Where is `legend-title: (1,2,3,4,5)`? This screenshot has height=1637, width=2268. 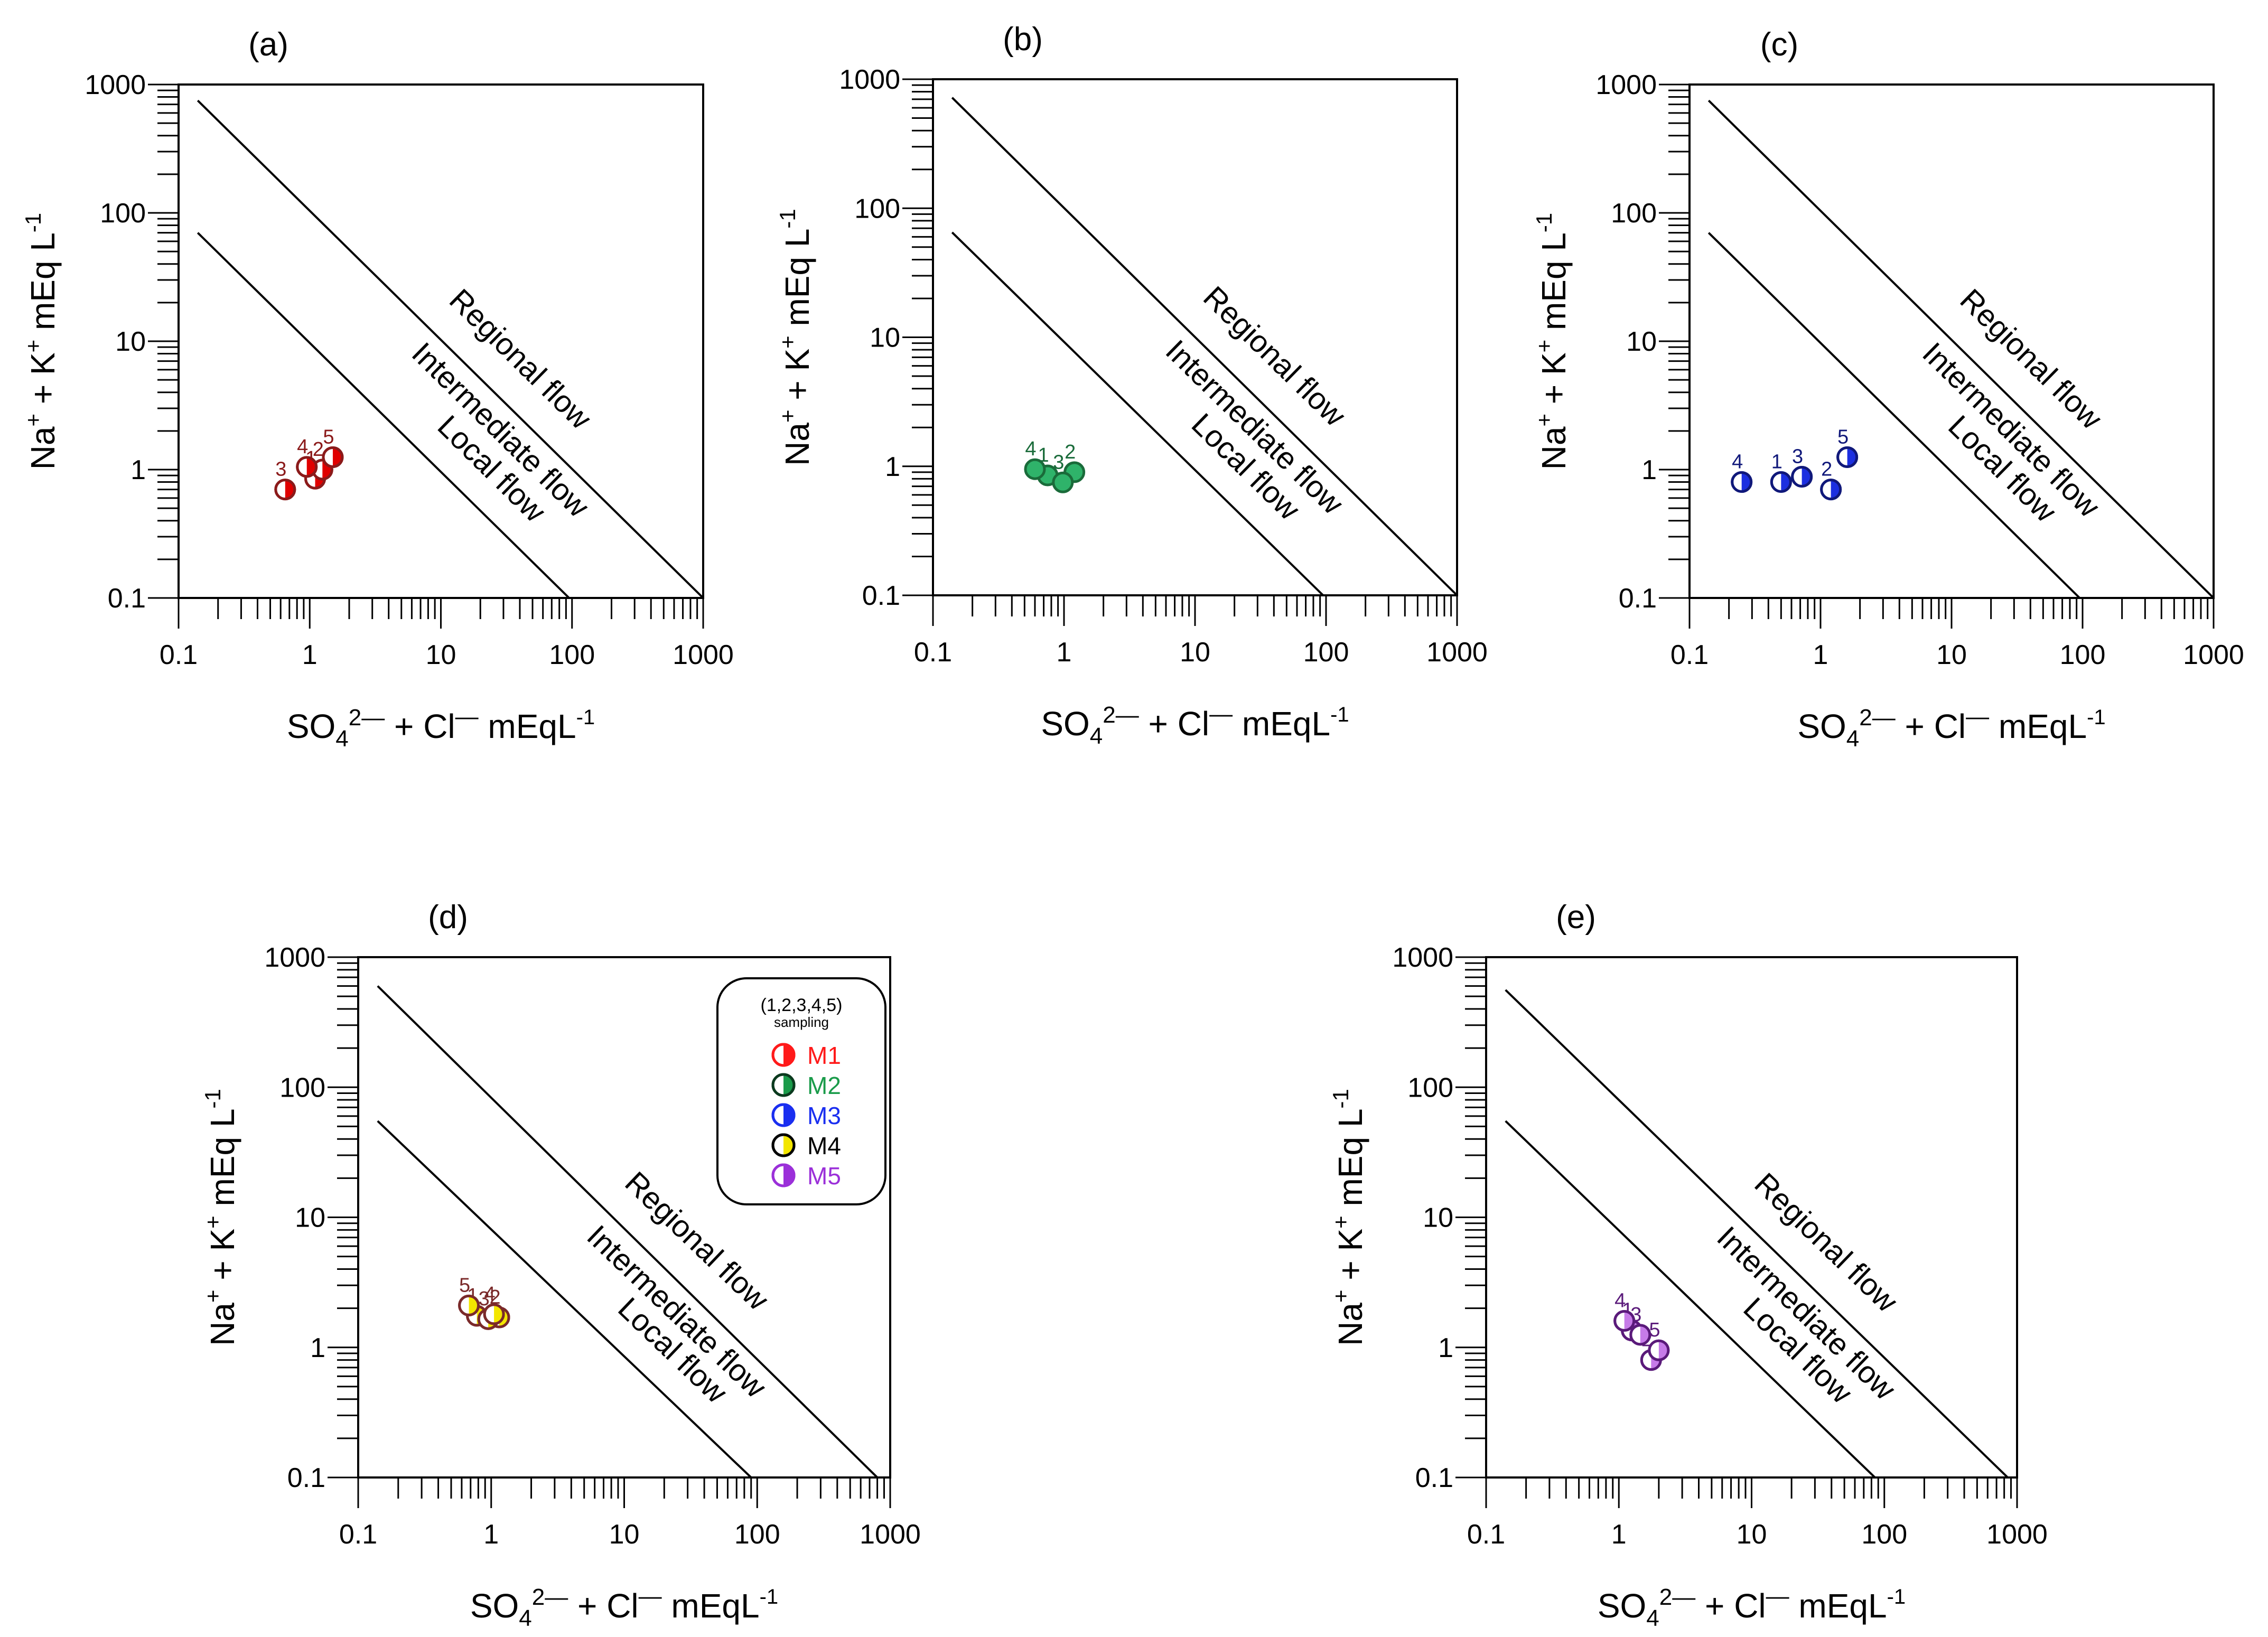
legend-title: (1,2,3,4,5) is located at coordinates (802, 1005).